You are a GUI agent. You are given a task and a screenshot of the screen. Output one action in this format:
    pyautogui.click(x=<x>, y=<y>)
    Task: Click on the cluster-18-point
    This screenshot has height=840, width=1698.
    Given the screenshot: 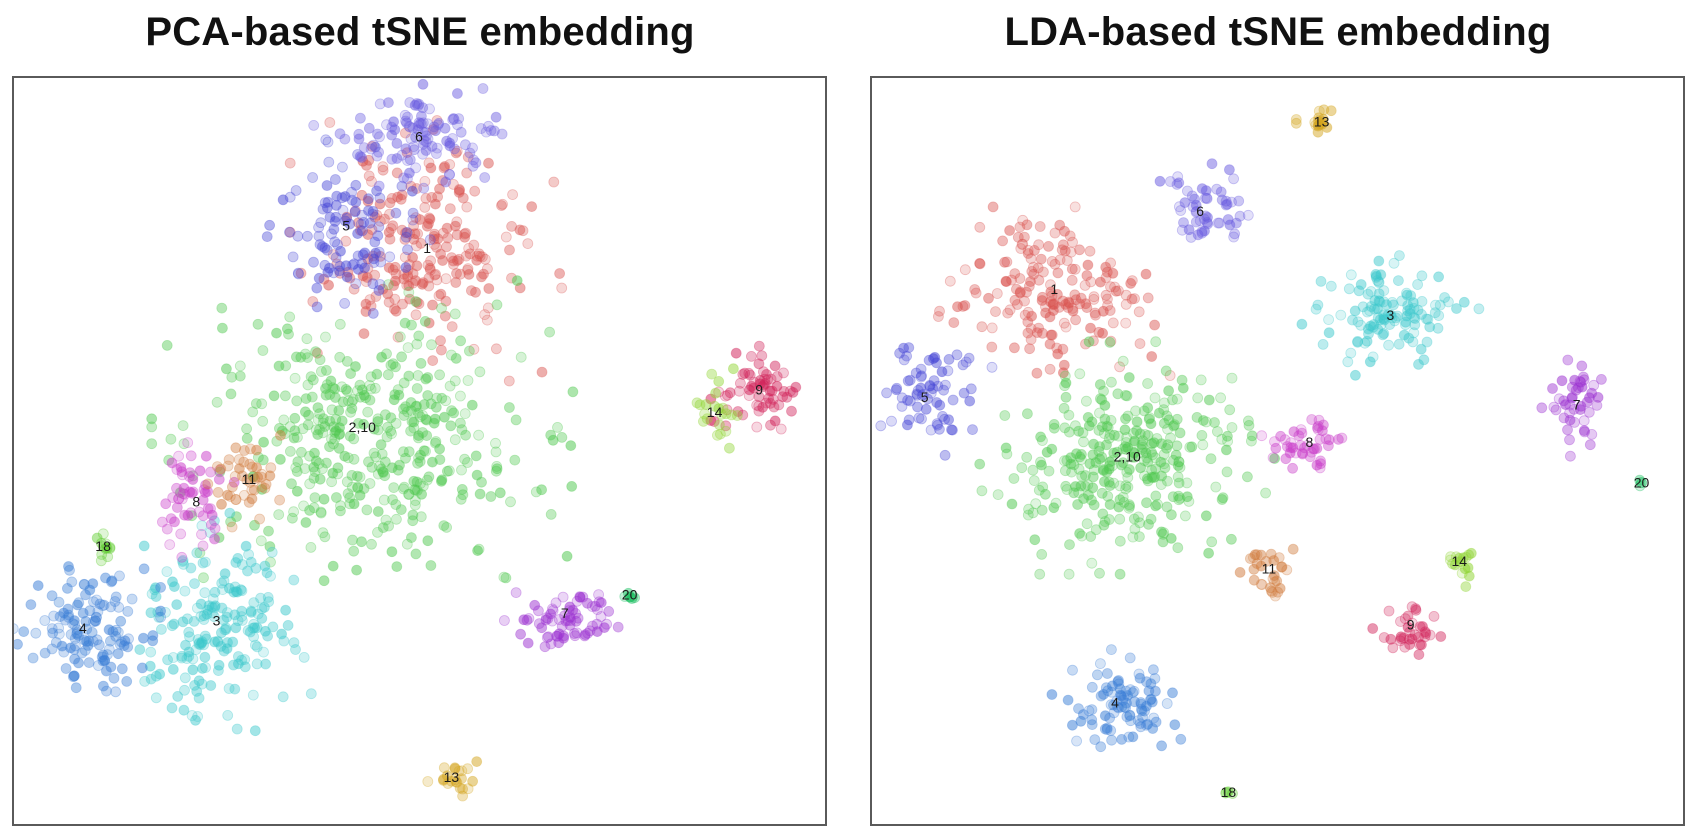 What is the action you would take?
    pyautogui.click(x=106, y=544)
    